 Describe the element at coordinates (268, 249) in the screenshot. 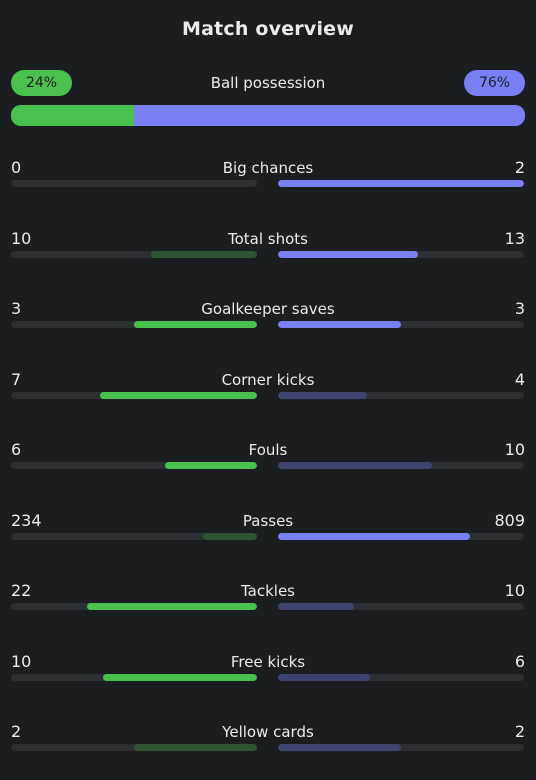

I see `stat-row: 10 Total shots 13` at that location.